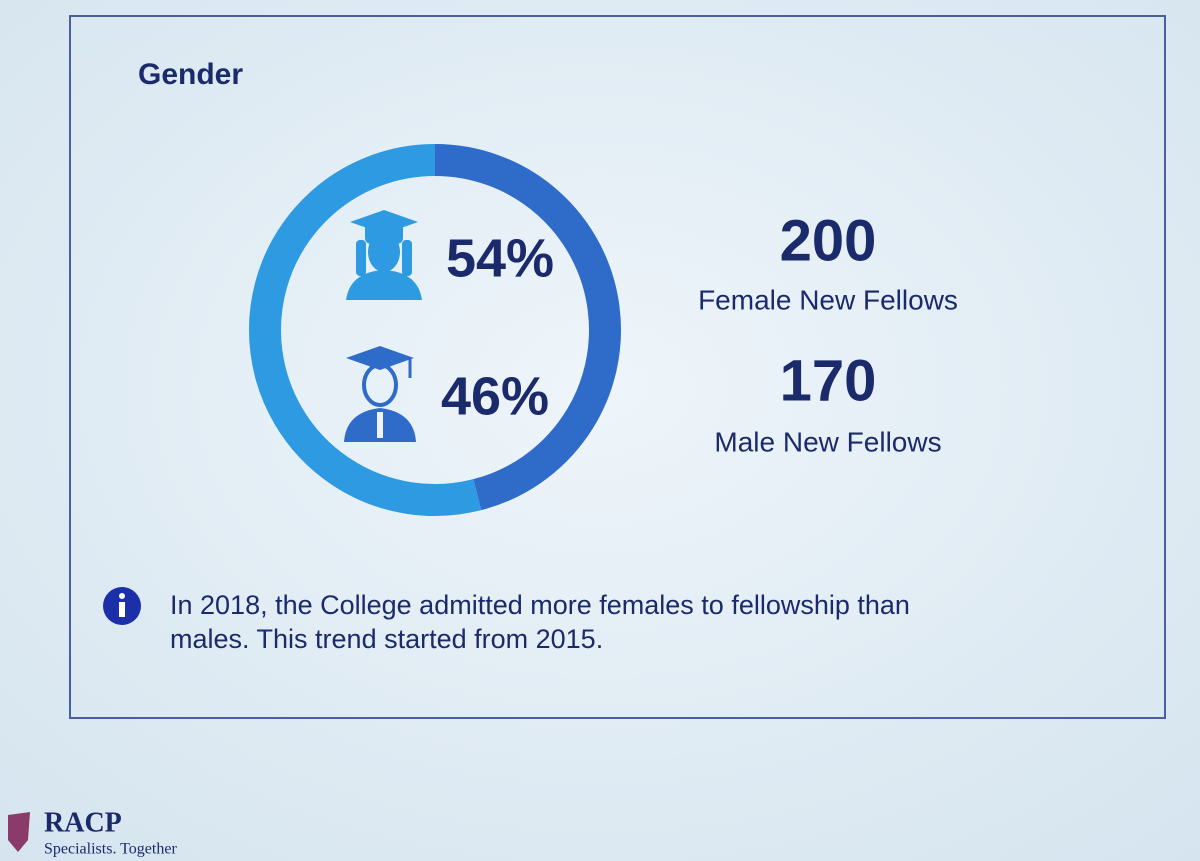 The height and width of the screenshot is (861, 1200). What do you see at coordinates (827, 441) in the screenshot?
I see `stat-label: Male New Fellows` at bounding box center [827, 441].